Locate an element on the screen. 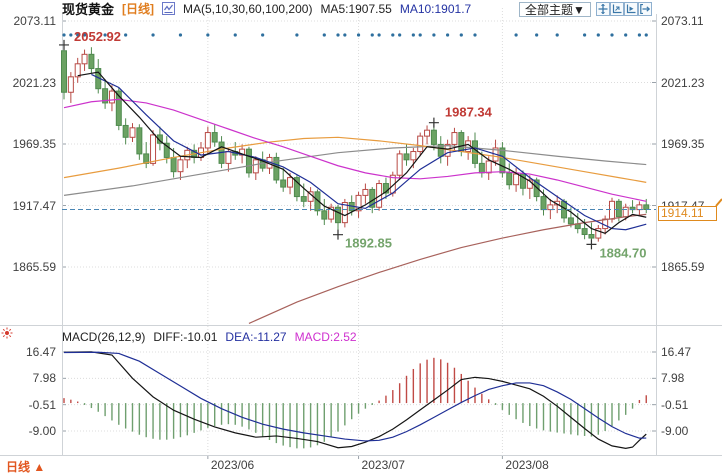 This screenshot has height=473, width=722. macd-axis-label-right: -0.51 is located at coordinates (675, 404).